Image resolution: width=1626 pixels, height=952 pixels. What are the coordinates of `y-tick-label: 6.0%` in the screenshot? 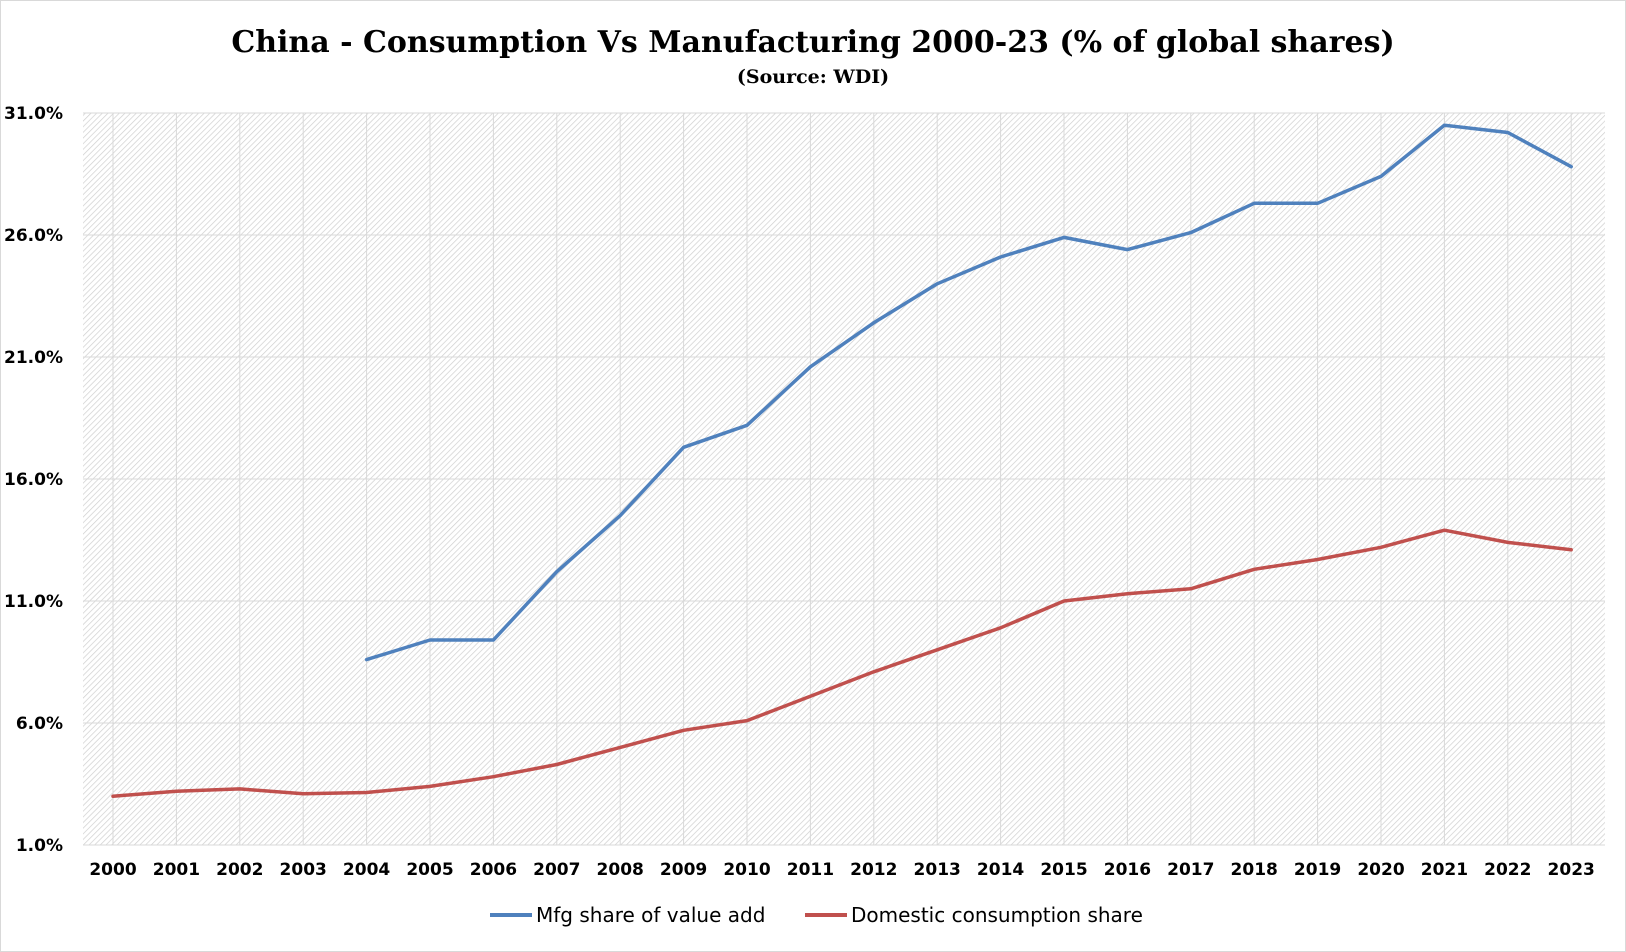 It's located at (39, 724).